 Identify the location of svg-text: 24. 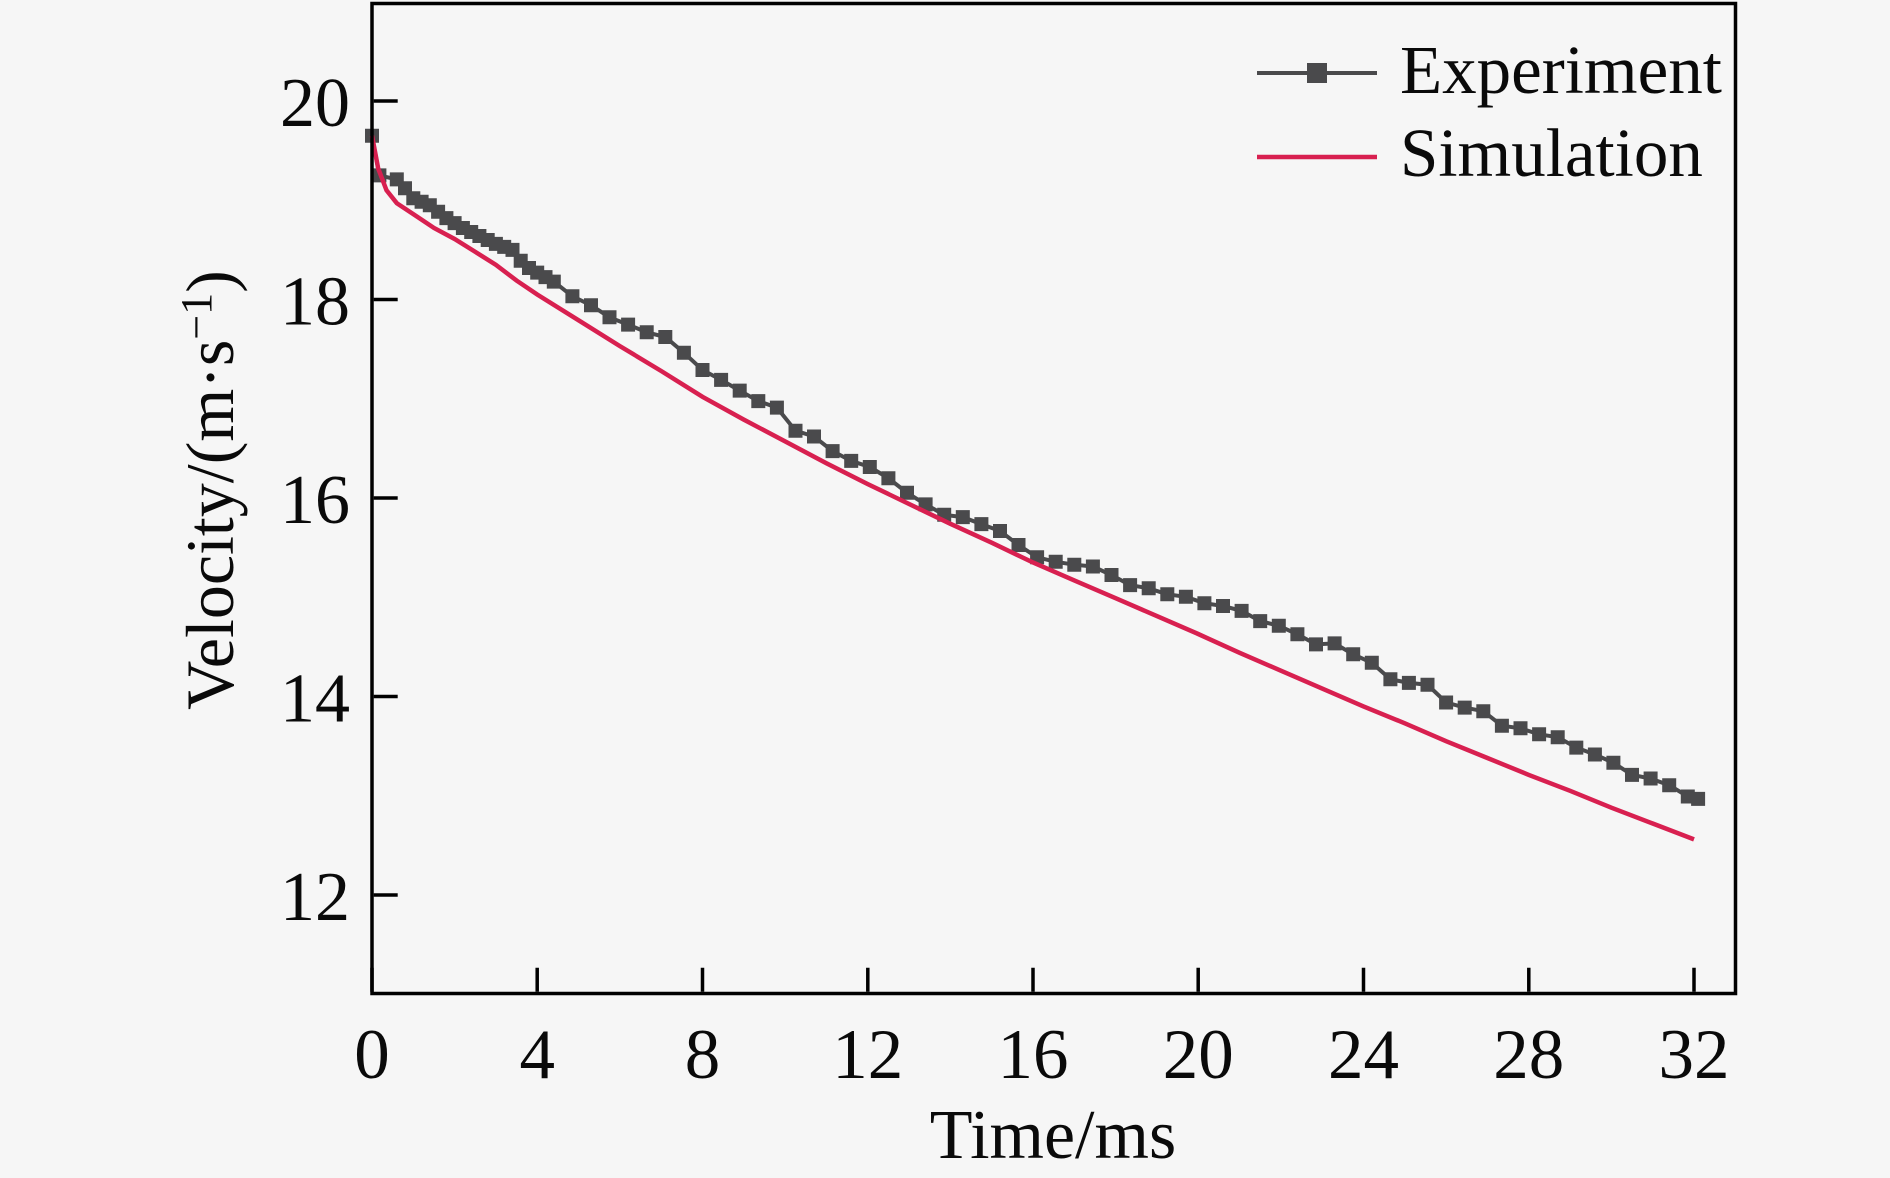
(1363, 1055).